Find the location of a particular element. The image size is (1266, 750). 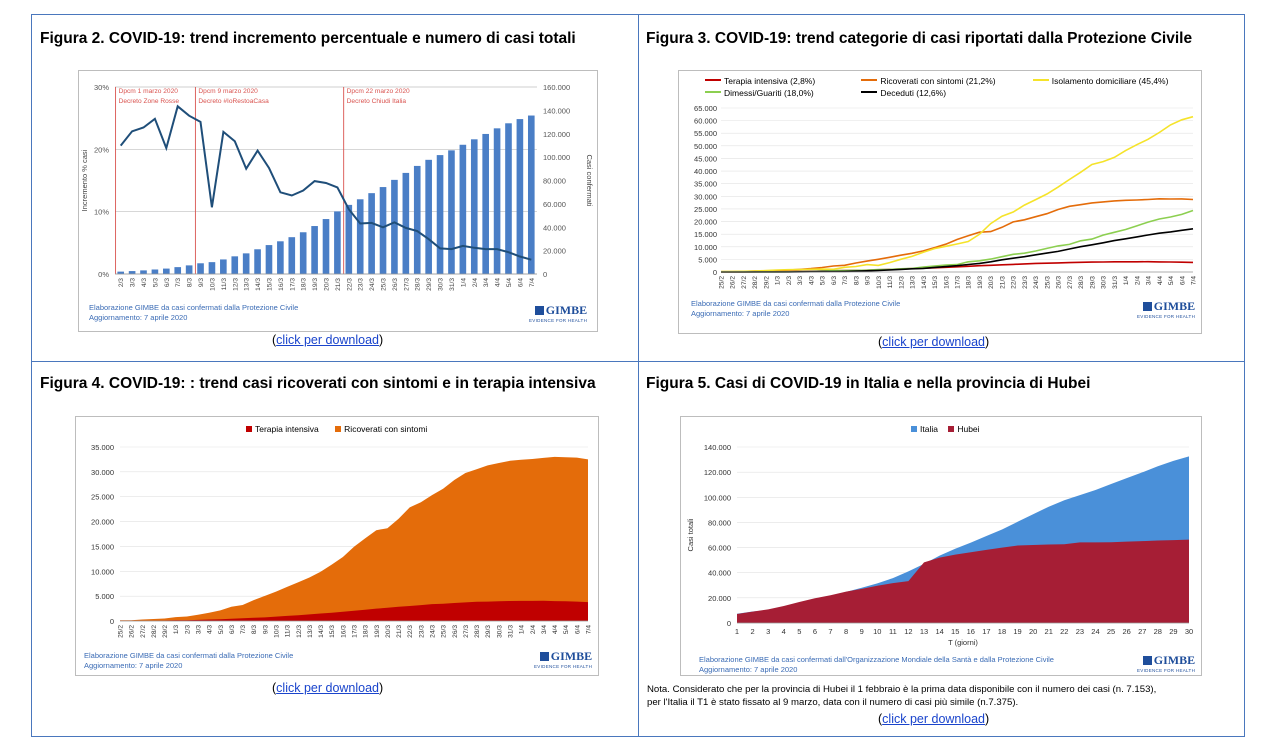

figure-5-download: (click per download) is located at coordinates (934, 719).